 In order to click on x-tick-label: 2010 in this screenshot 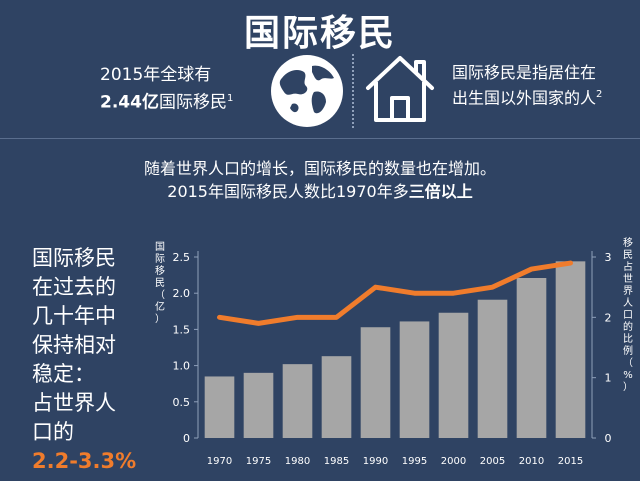, I will do `click(531, 461)`.